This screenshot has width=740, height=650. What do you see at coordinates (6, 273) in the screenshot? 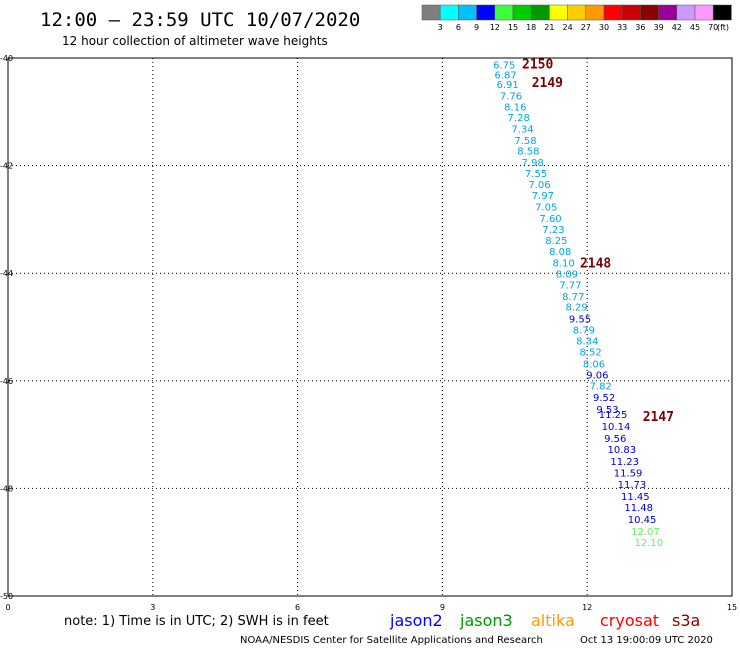
I see `y-tick-label: -44` at bounding box center [6, 273].